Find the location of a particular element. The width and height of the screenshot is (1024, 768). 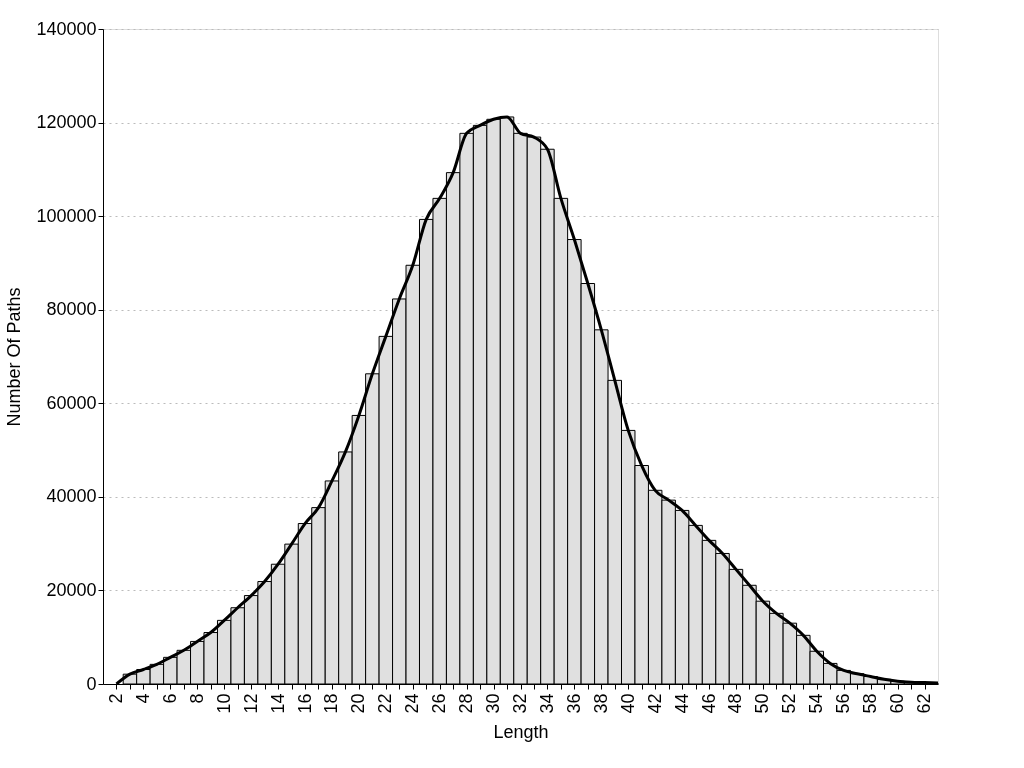

x-tick-label: 42 is located at coordinates (654, 703).